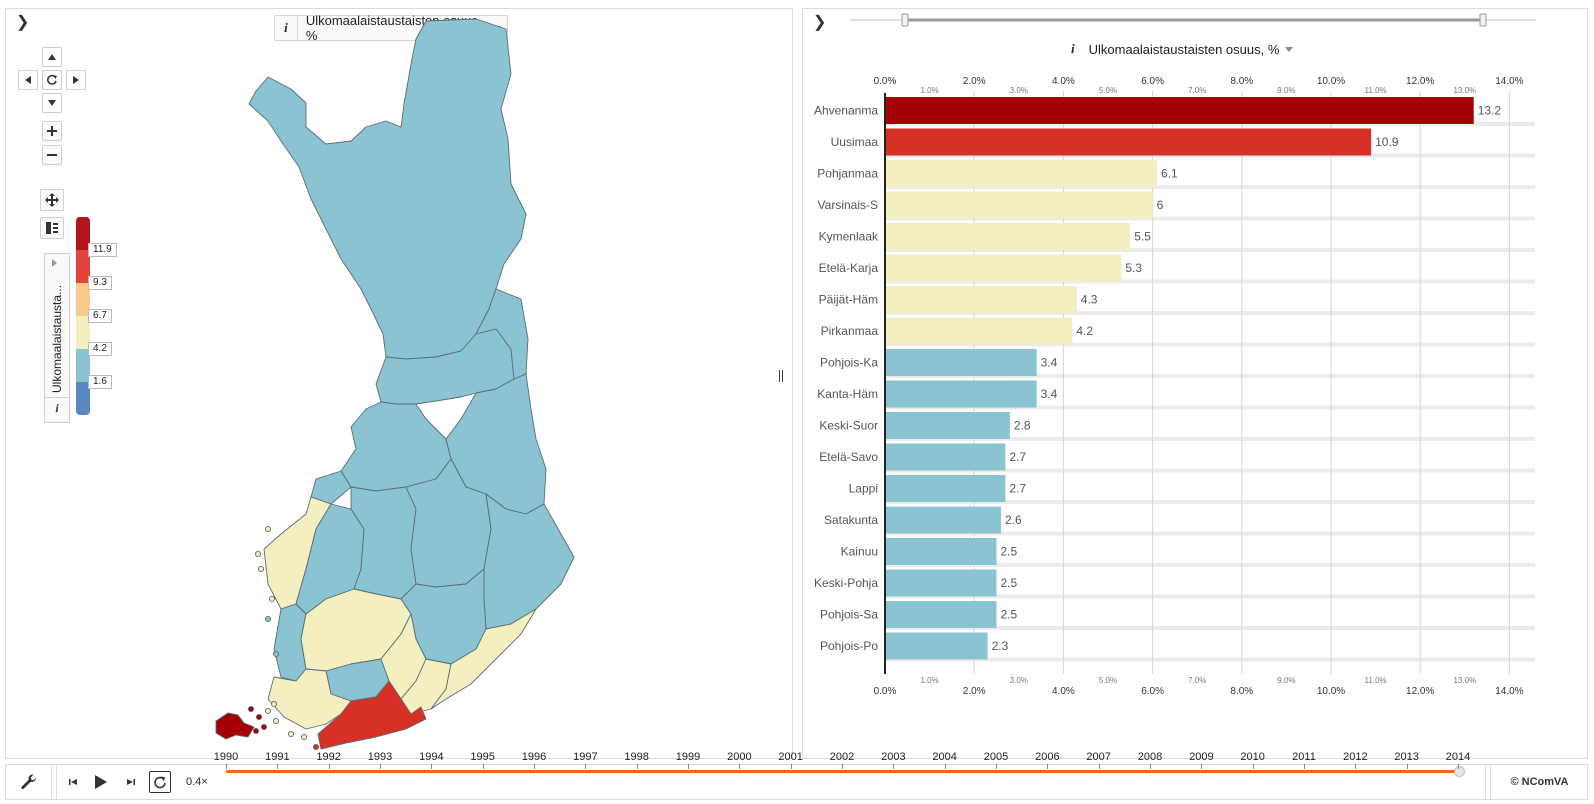 Image resolution: width=1594 pixels, height=804 pixels. What do you see at coordinates (846, 583) in the screenshot?
I see `category-label: Keski-Pohja` at bounding box center [846, 583].